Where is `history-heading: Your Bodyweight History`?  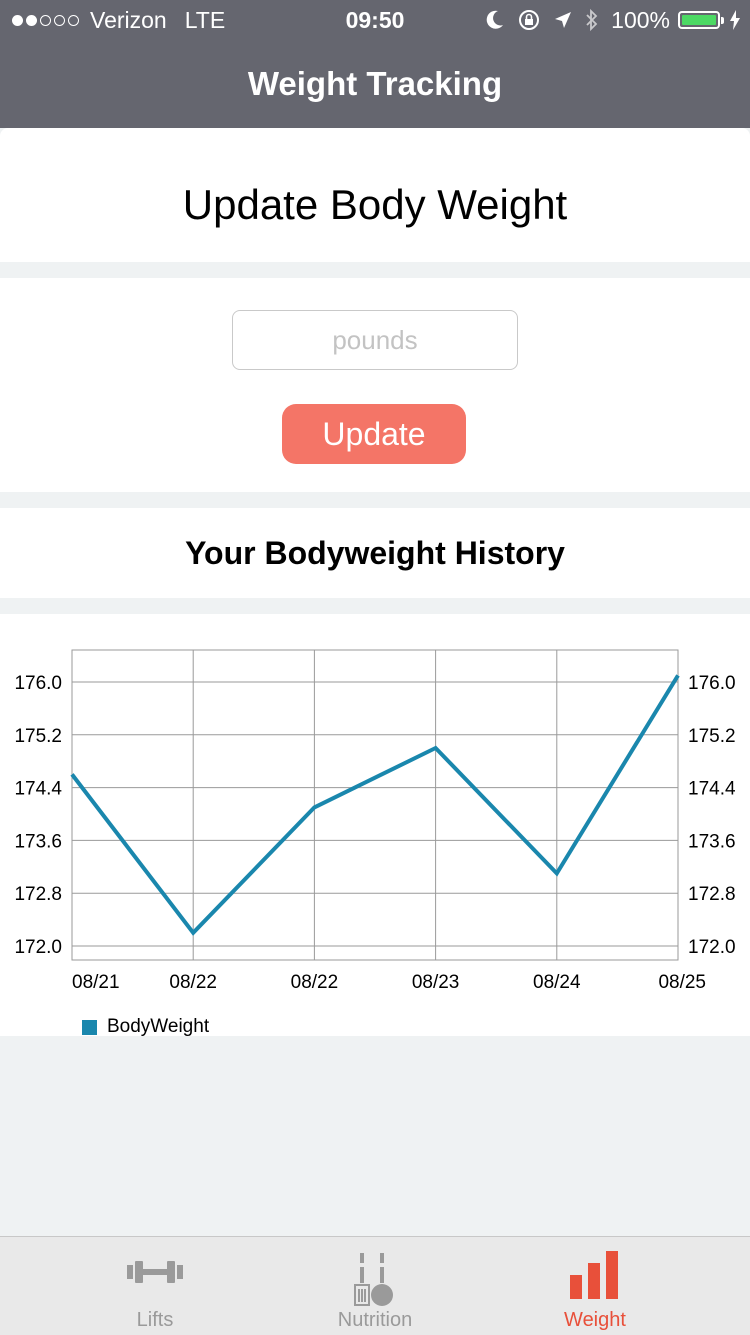 history-heading: Your Bodyweight History is located at coordinates (375, 553).